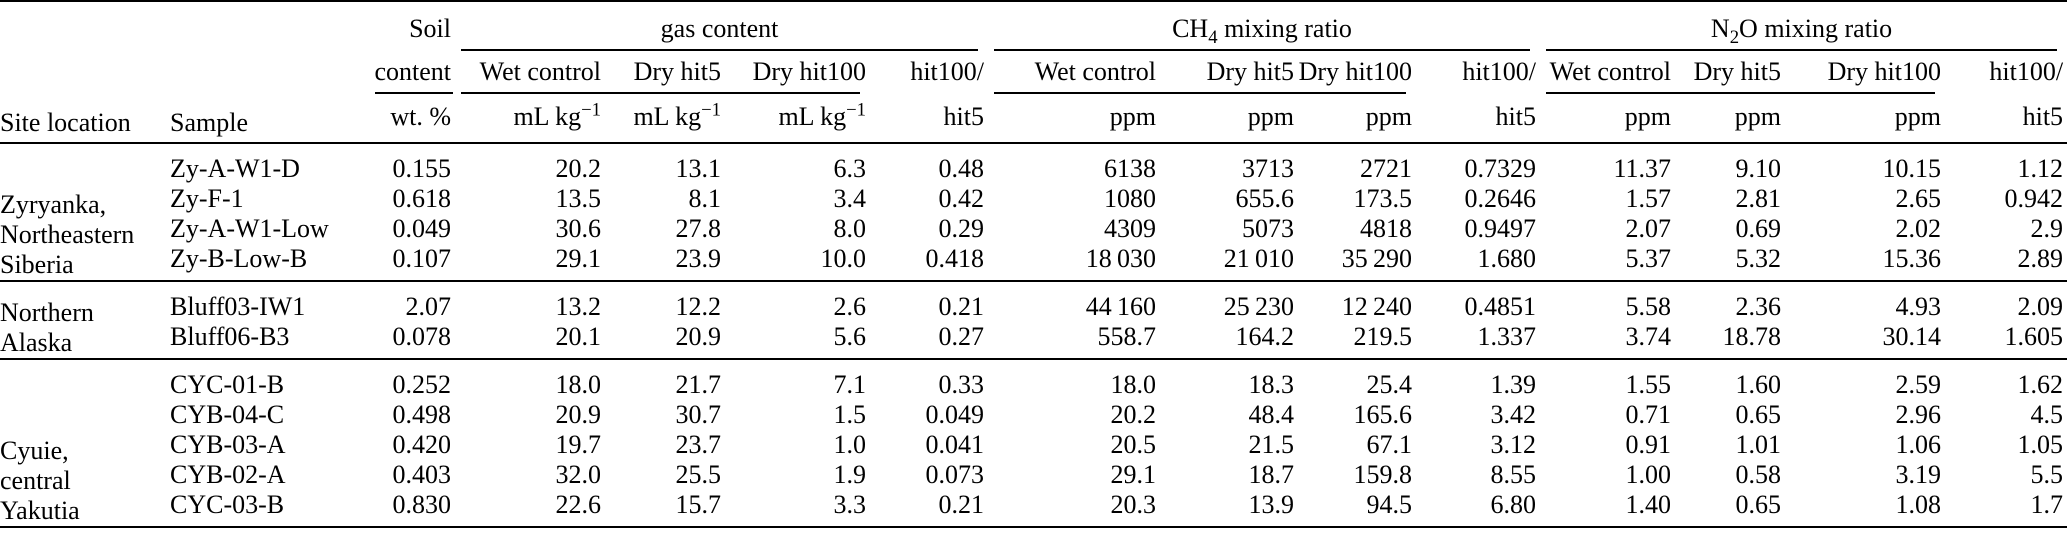  What do you see at coordinates (963, 116) in the screenshot?
I see `unit-gas-ratio-denominator: hit5` at bounding box center [963, 116].